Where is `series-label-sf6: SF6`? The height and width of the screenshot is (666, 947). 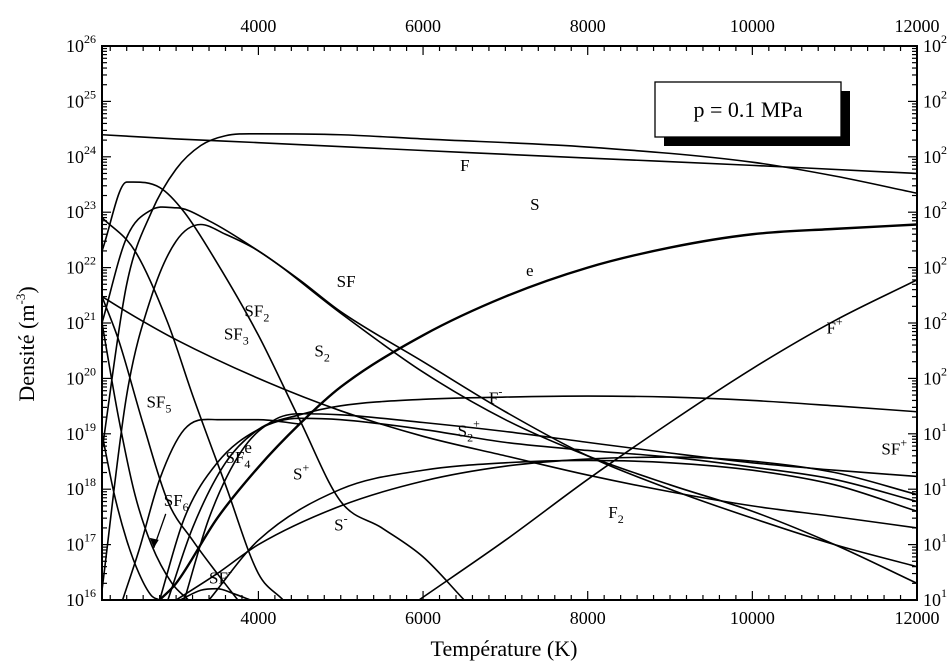
series-label-sf6: SF6 is located at coordinates (176, 502).